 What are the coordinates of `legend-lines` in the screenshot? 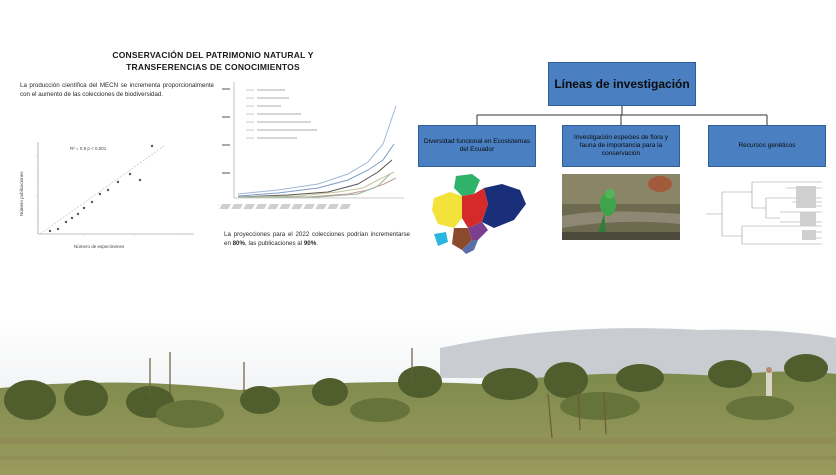 It's located at (250, 114).